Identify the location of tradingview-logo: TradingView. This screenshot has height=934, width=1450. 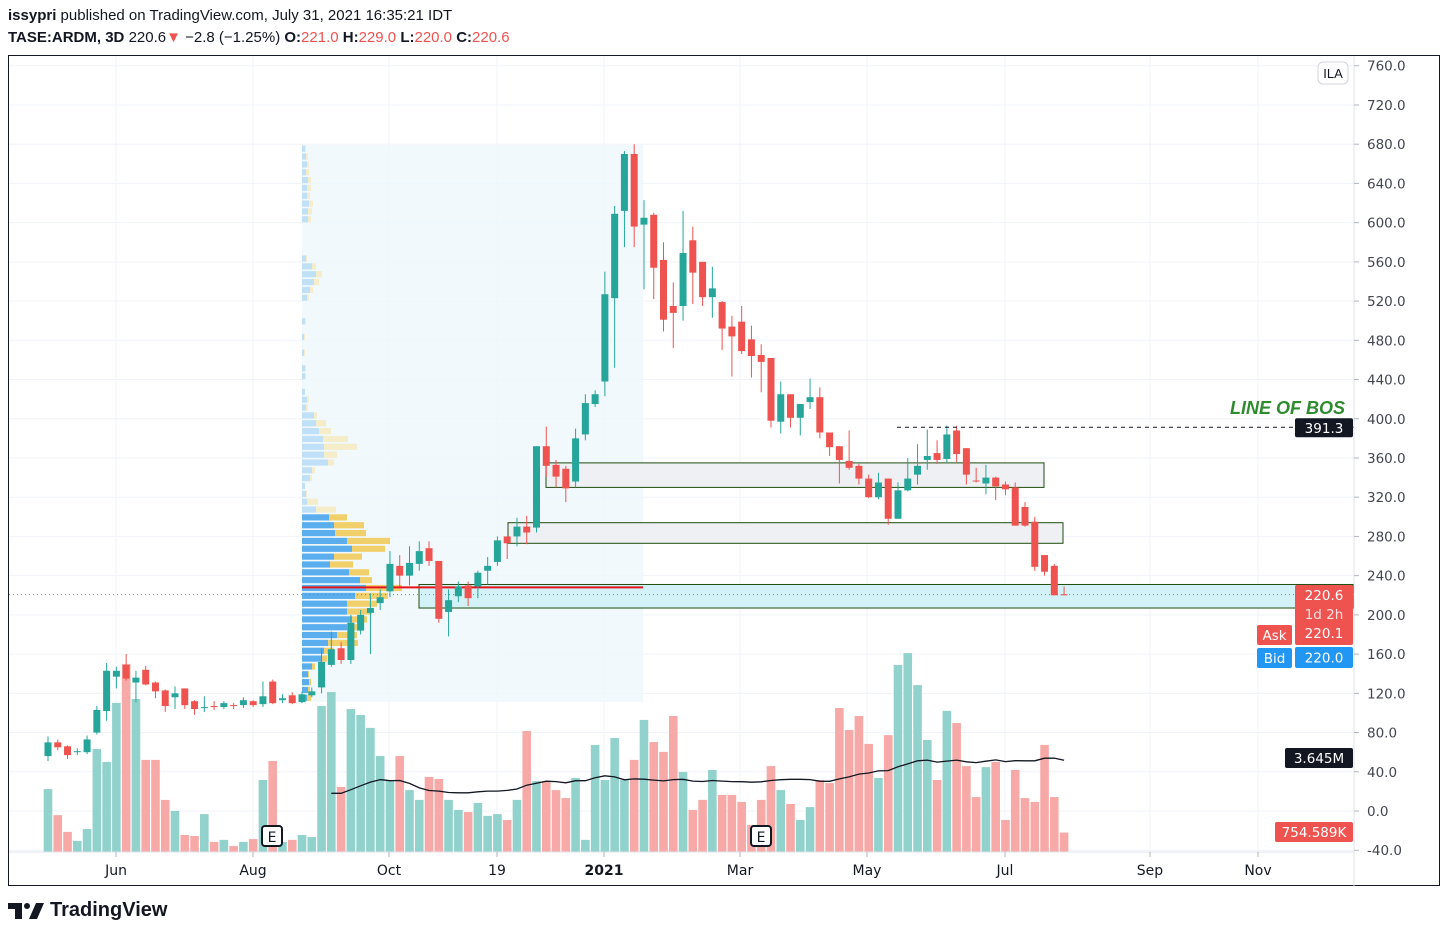
(87, 910).